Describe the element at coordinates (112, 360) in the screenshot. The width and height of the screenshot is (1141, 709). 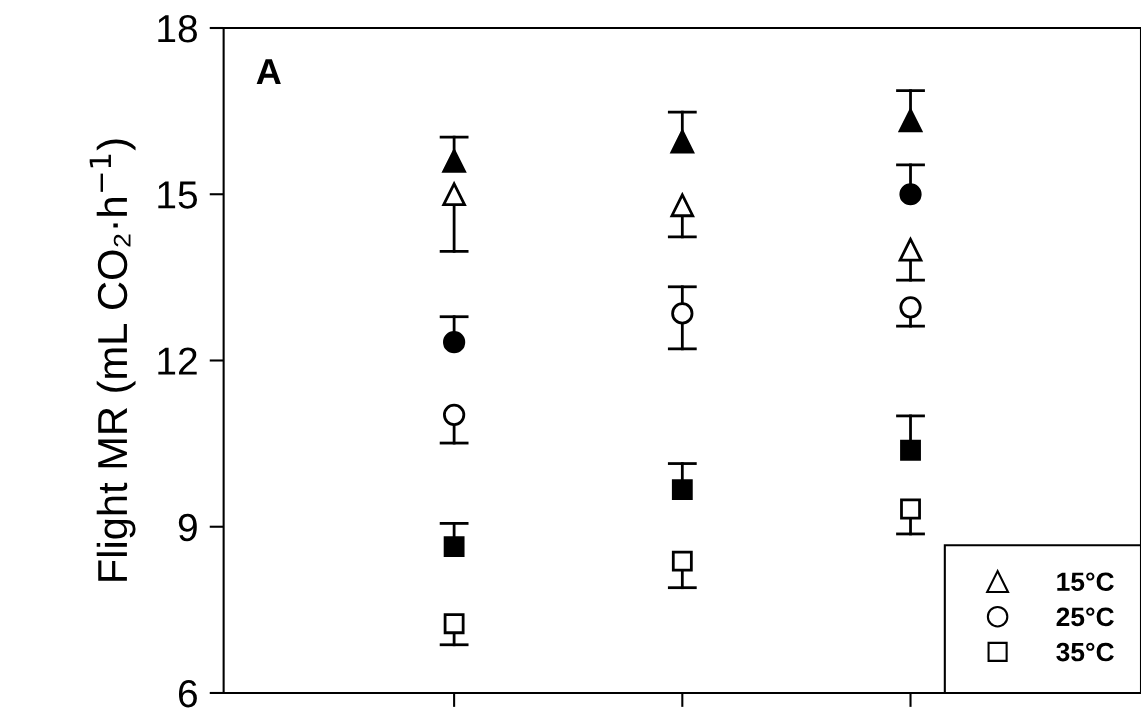
I see `y-axis-title: Flight MR (mL CO₂·h$^{−1}$)` at that location.